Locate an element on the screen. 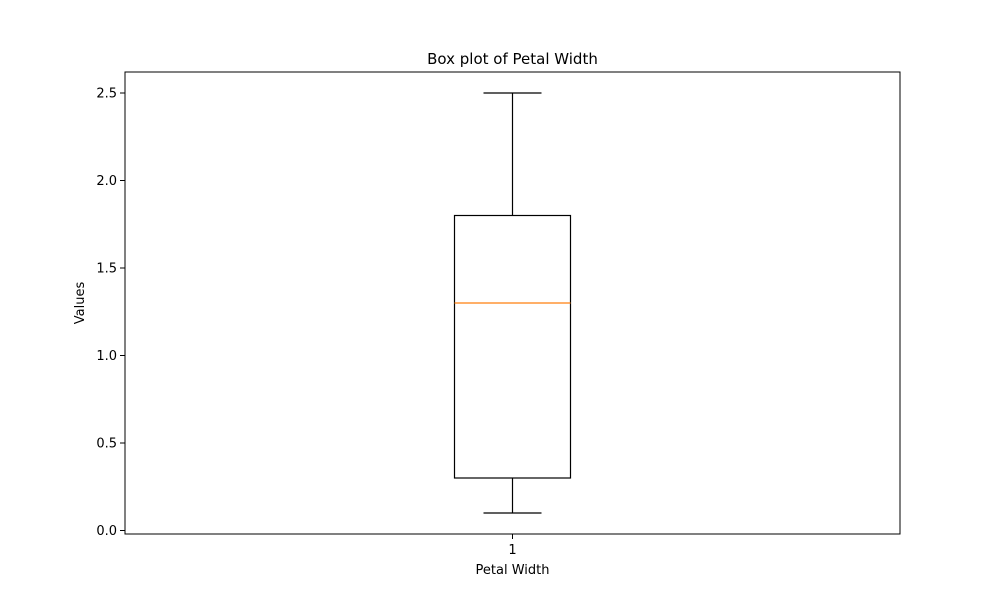  x-axis: 1 is located at coordinates (512, 546).